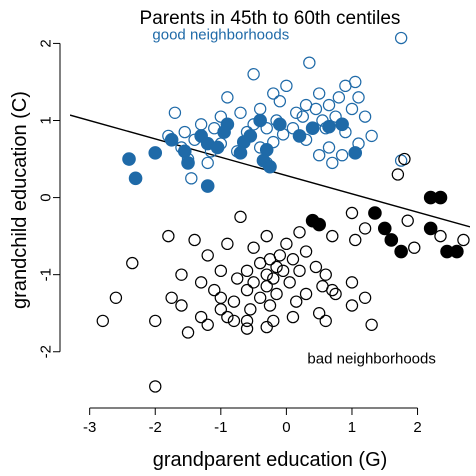 Image resolution: width=476 pixels, height=476 pixels. Describe the element at coordinates (270, 18) in the screenshot. I see `chart-title: Parents in 45th to 60th centiles` at that location.